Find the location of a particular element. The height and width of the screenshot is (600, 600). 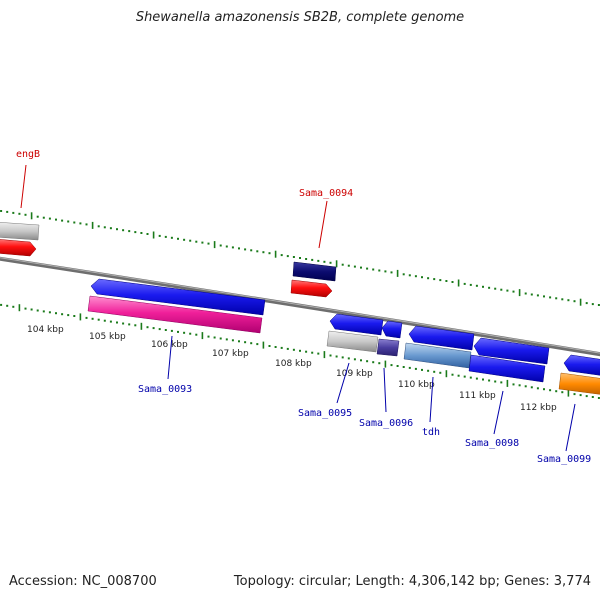

footer-accession: Accession: NC_008700 is located at coordinates (83, 581).